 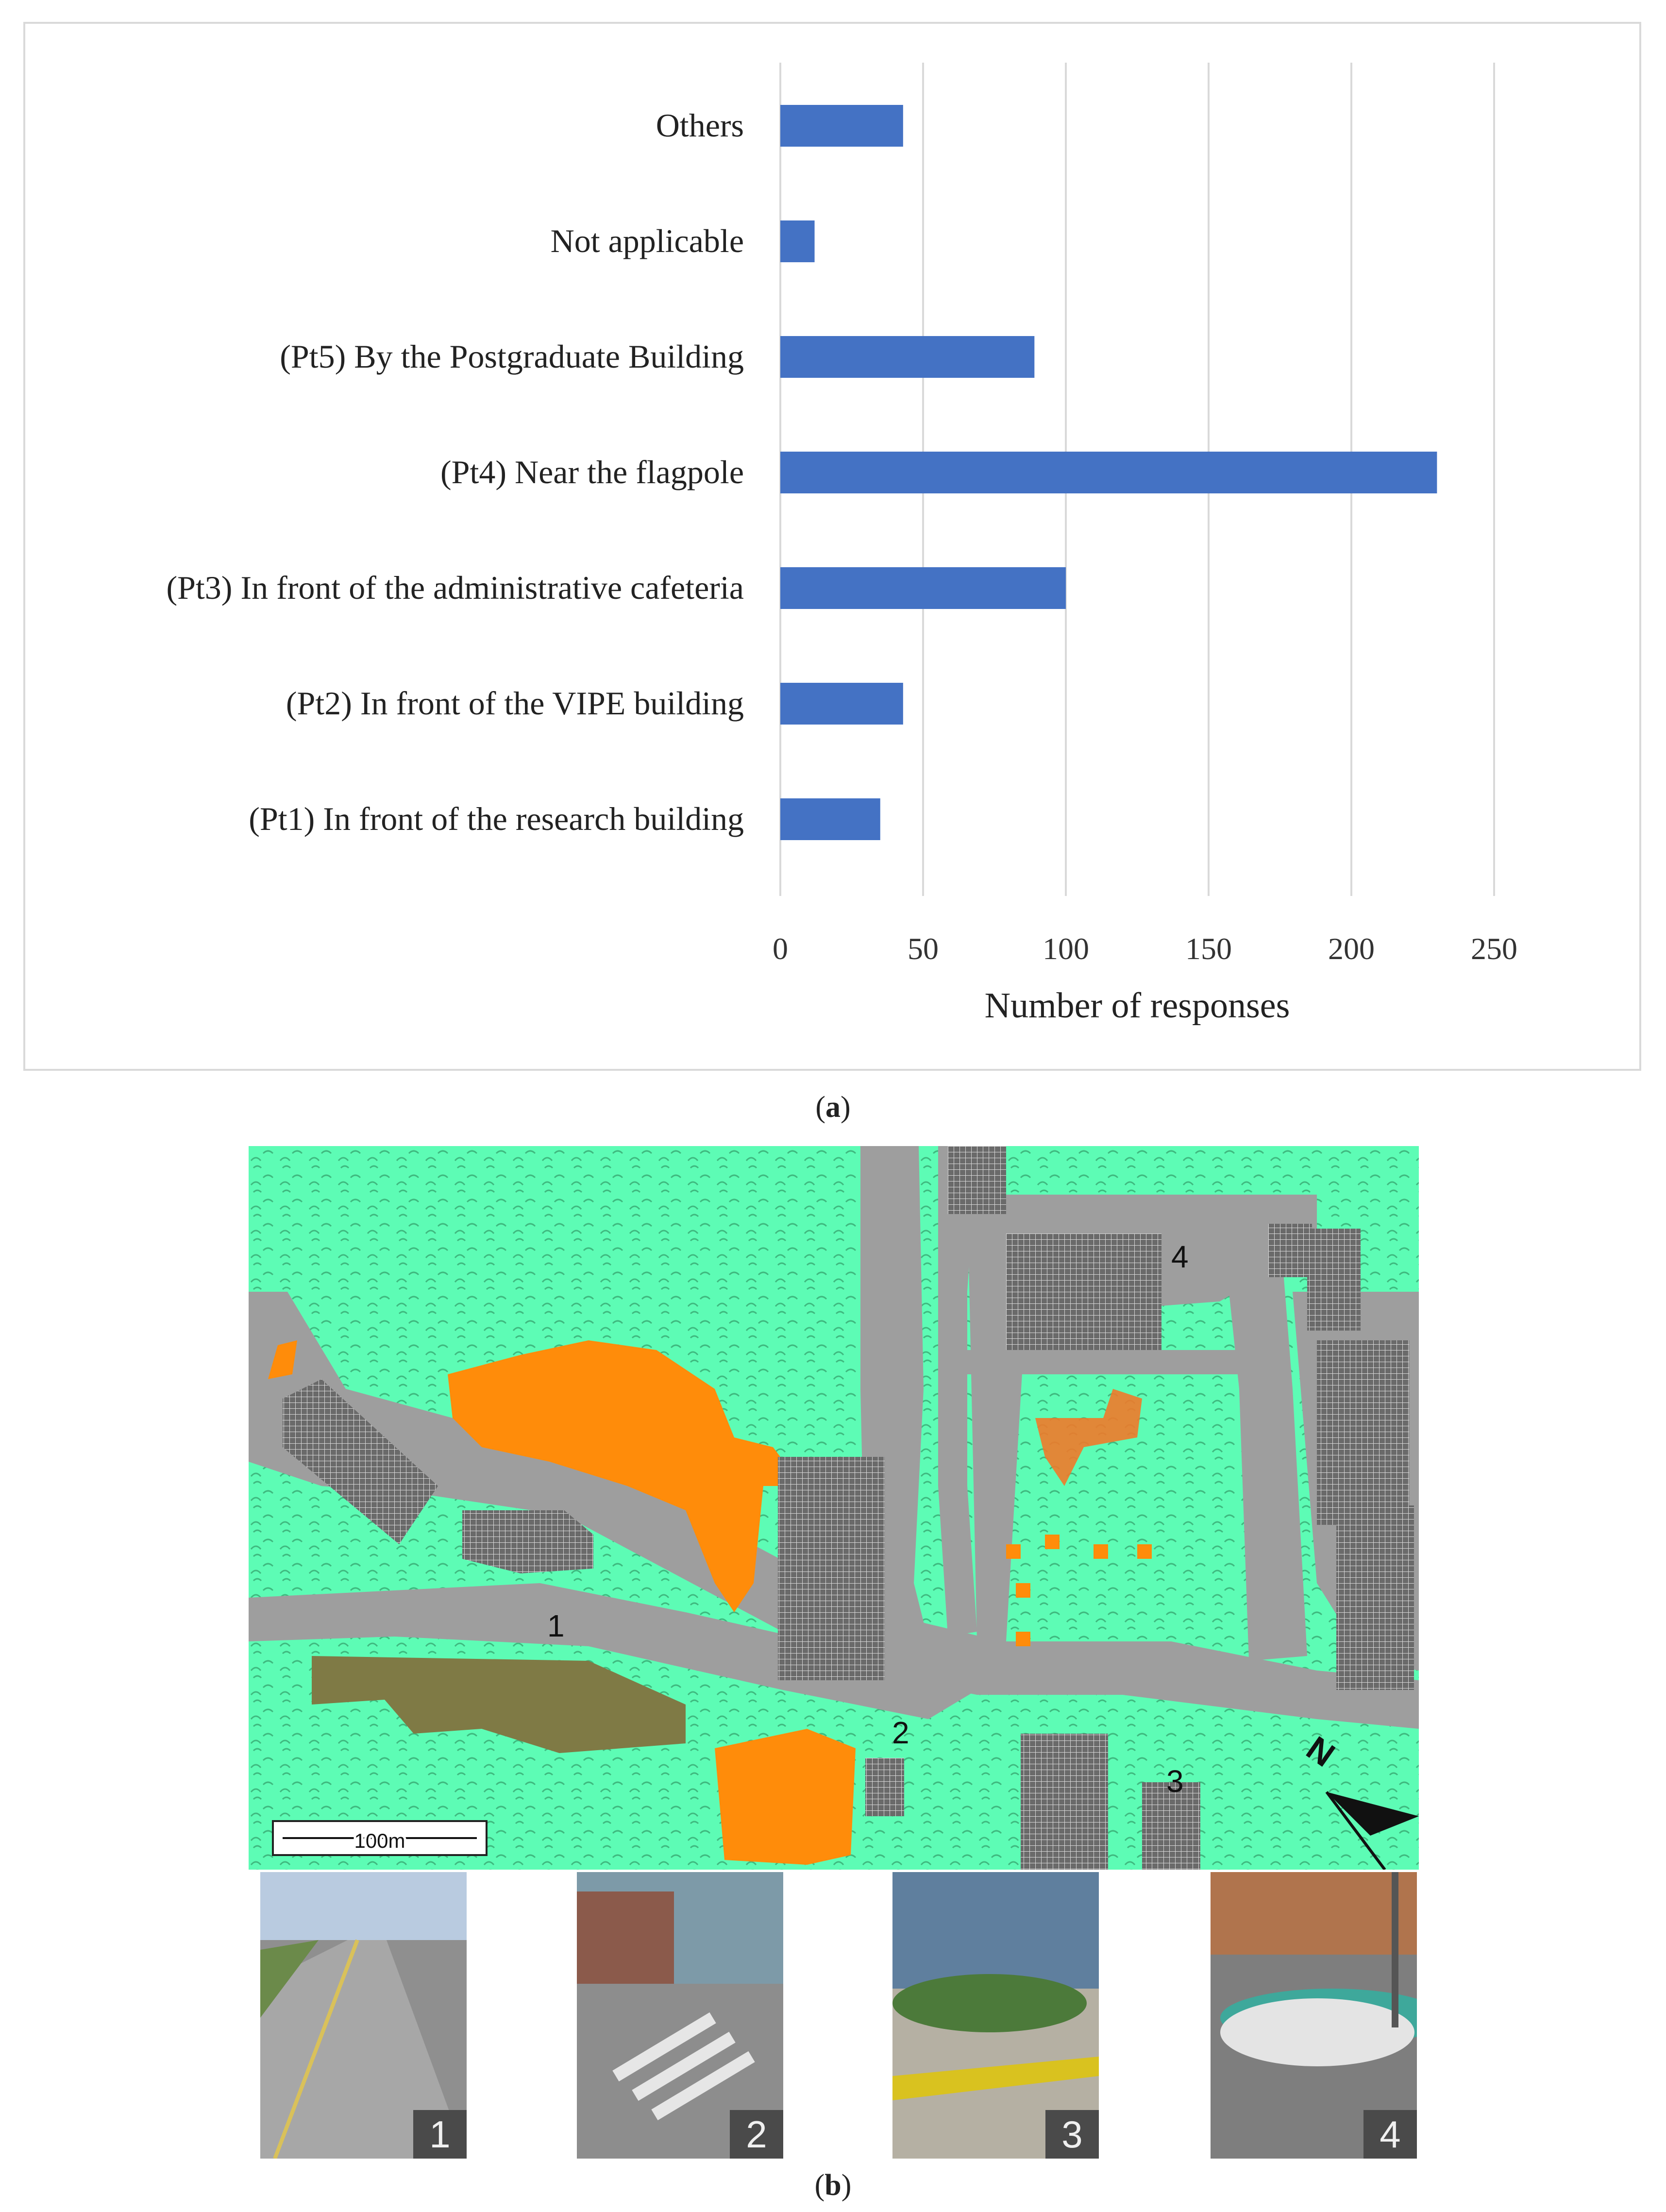 I want to click on site-photo-4: 4, so click(x=1314, y=2016).